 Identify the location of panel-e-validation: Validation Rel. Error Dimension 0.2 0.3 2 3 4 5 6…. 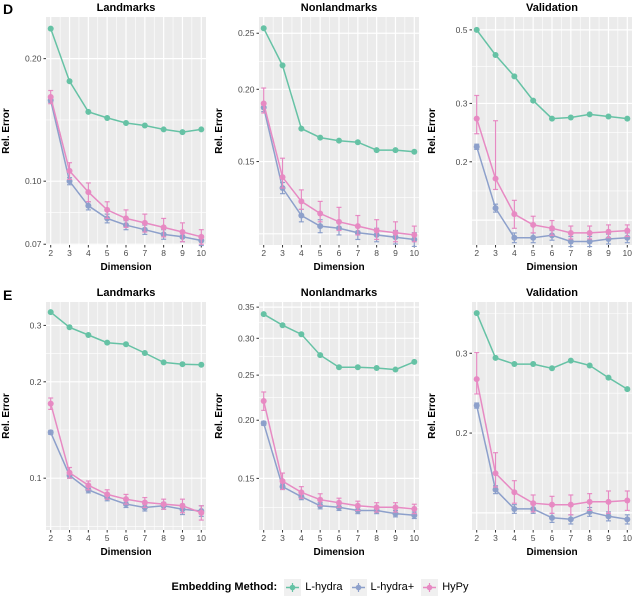
(530, 422).